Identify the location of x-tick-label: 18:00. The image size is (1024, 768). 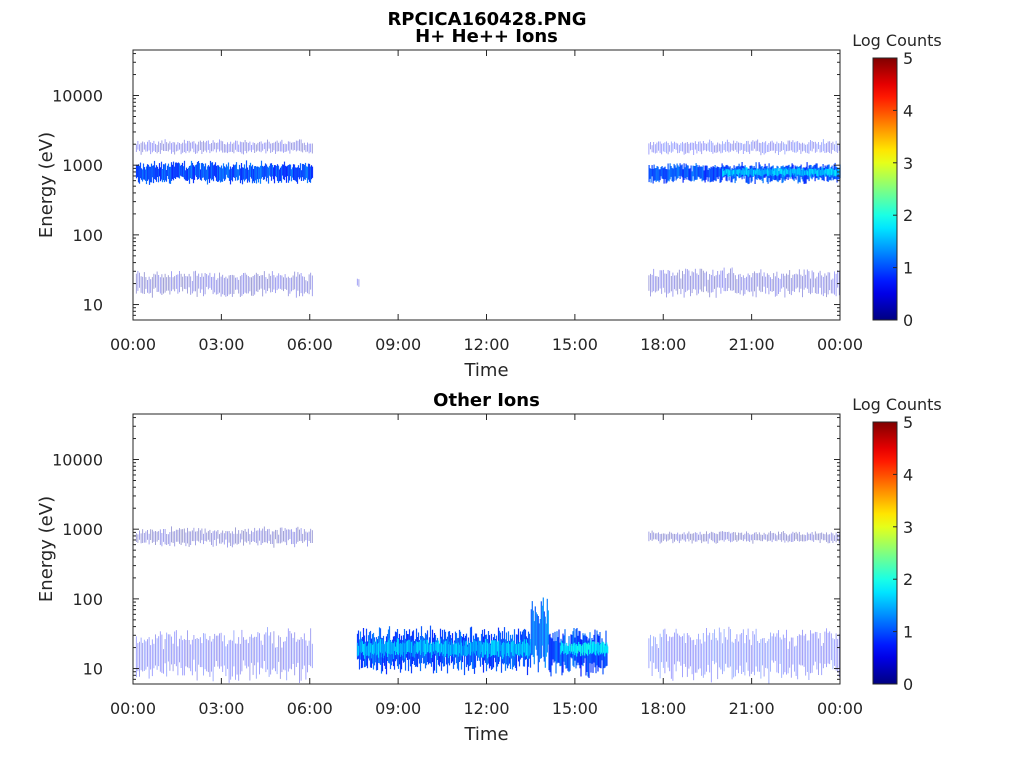
(663, 344).